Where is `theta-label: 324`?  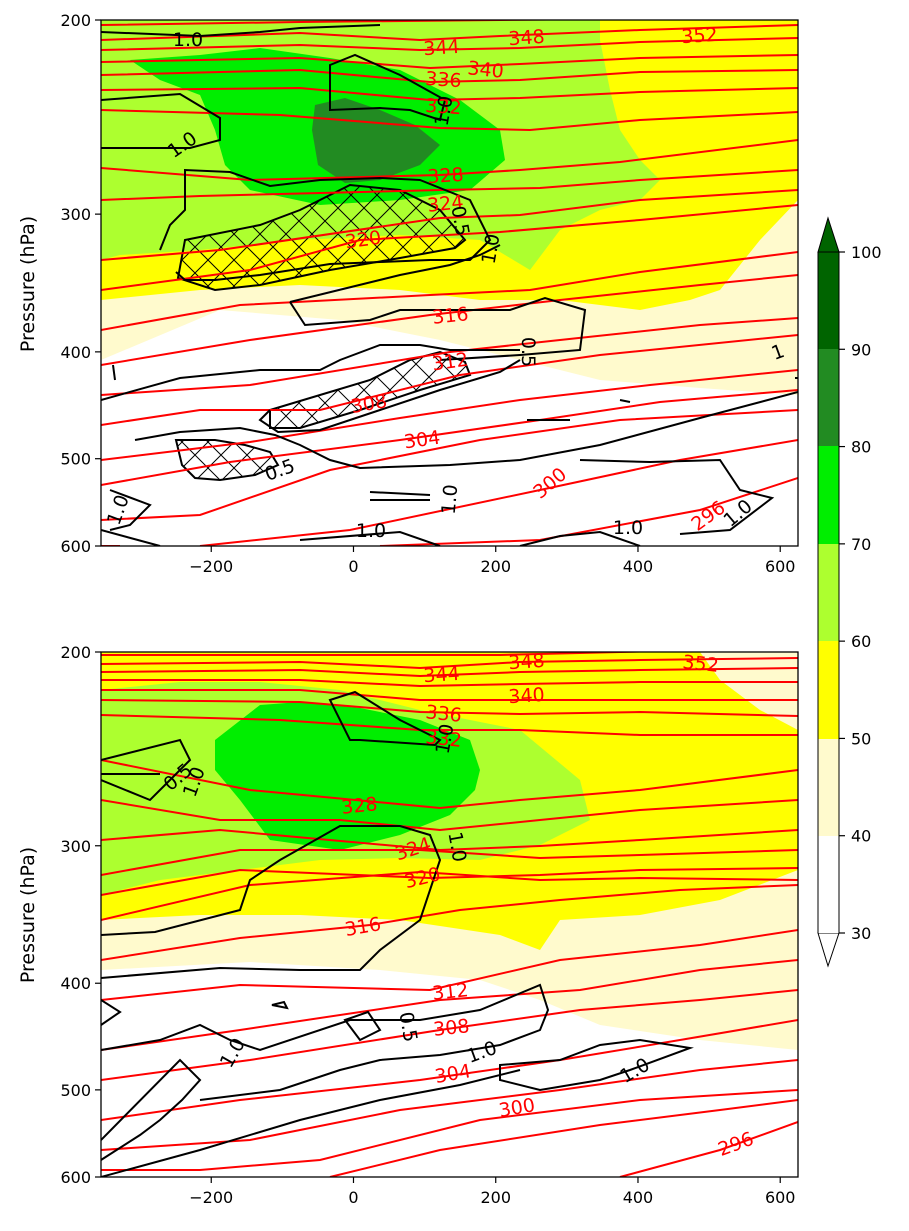 theta-label: 324 is located at coordinates (445, 204).